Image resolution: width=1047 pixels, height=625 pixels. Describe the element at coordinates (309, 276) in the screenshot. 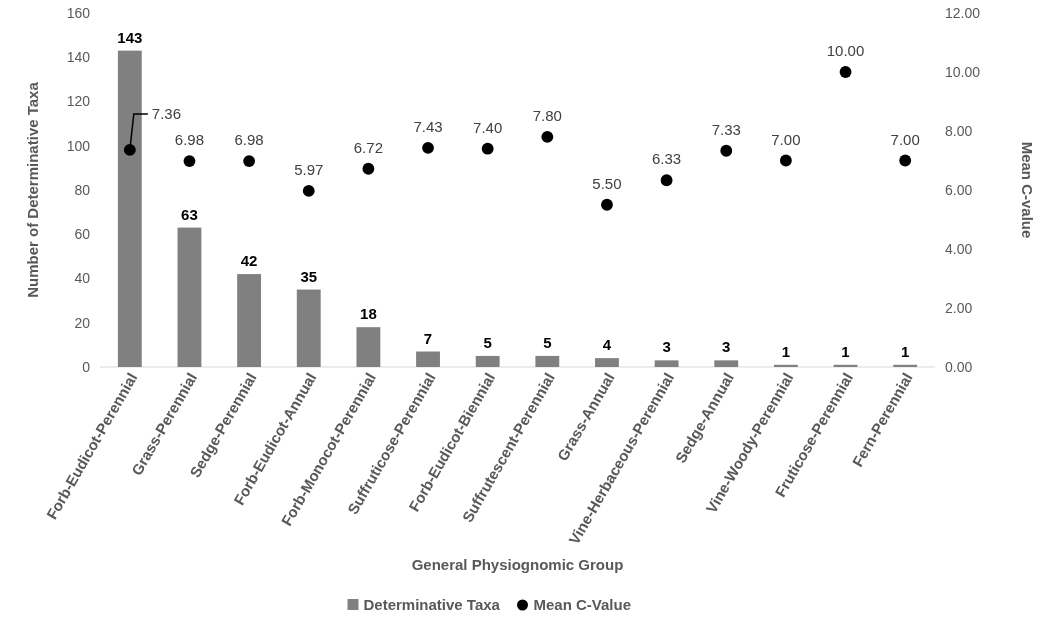

I see `data-label: 35` at that location.